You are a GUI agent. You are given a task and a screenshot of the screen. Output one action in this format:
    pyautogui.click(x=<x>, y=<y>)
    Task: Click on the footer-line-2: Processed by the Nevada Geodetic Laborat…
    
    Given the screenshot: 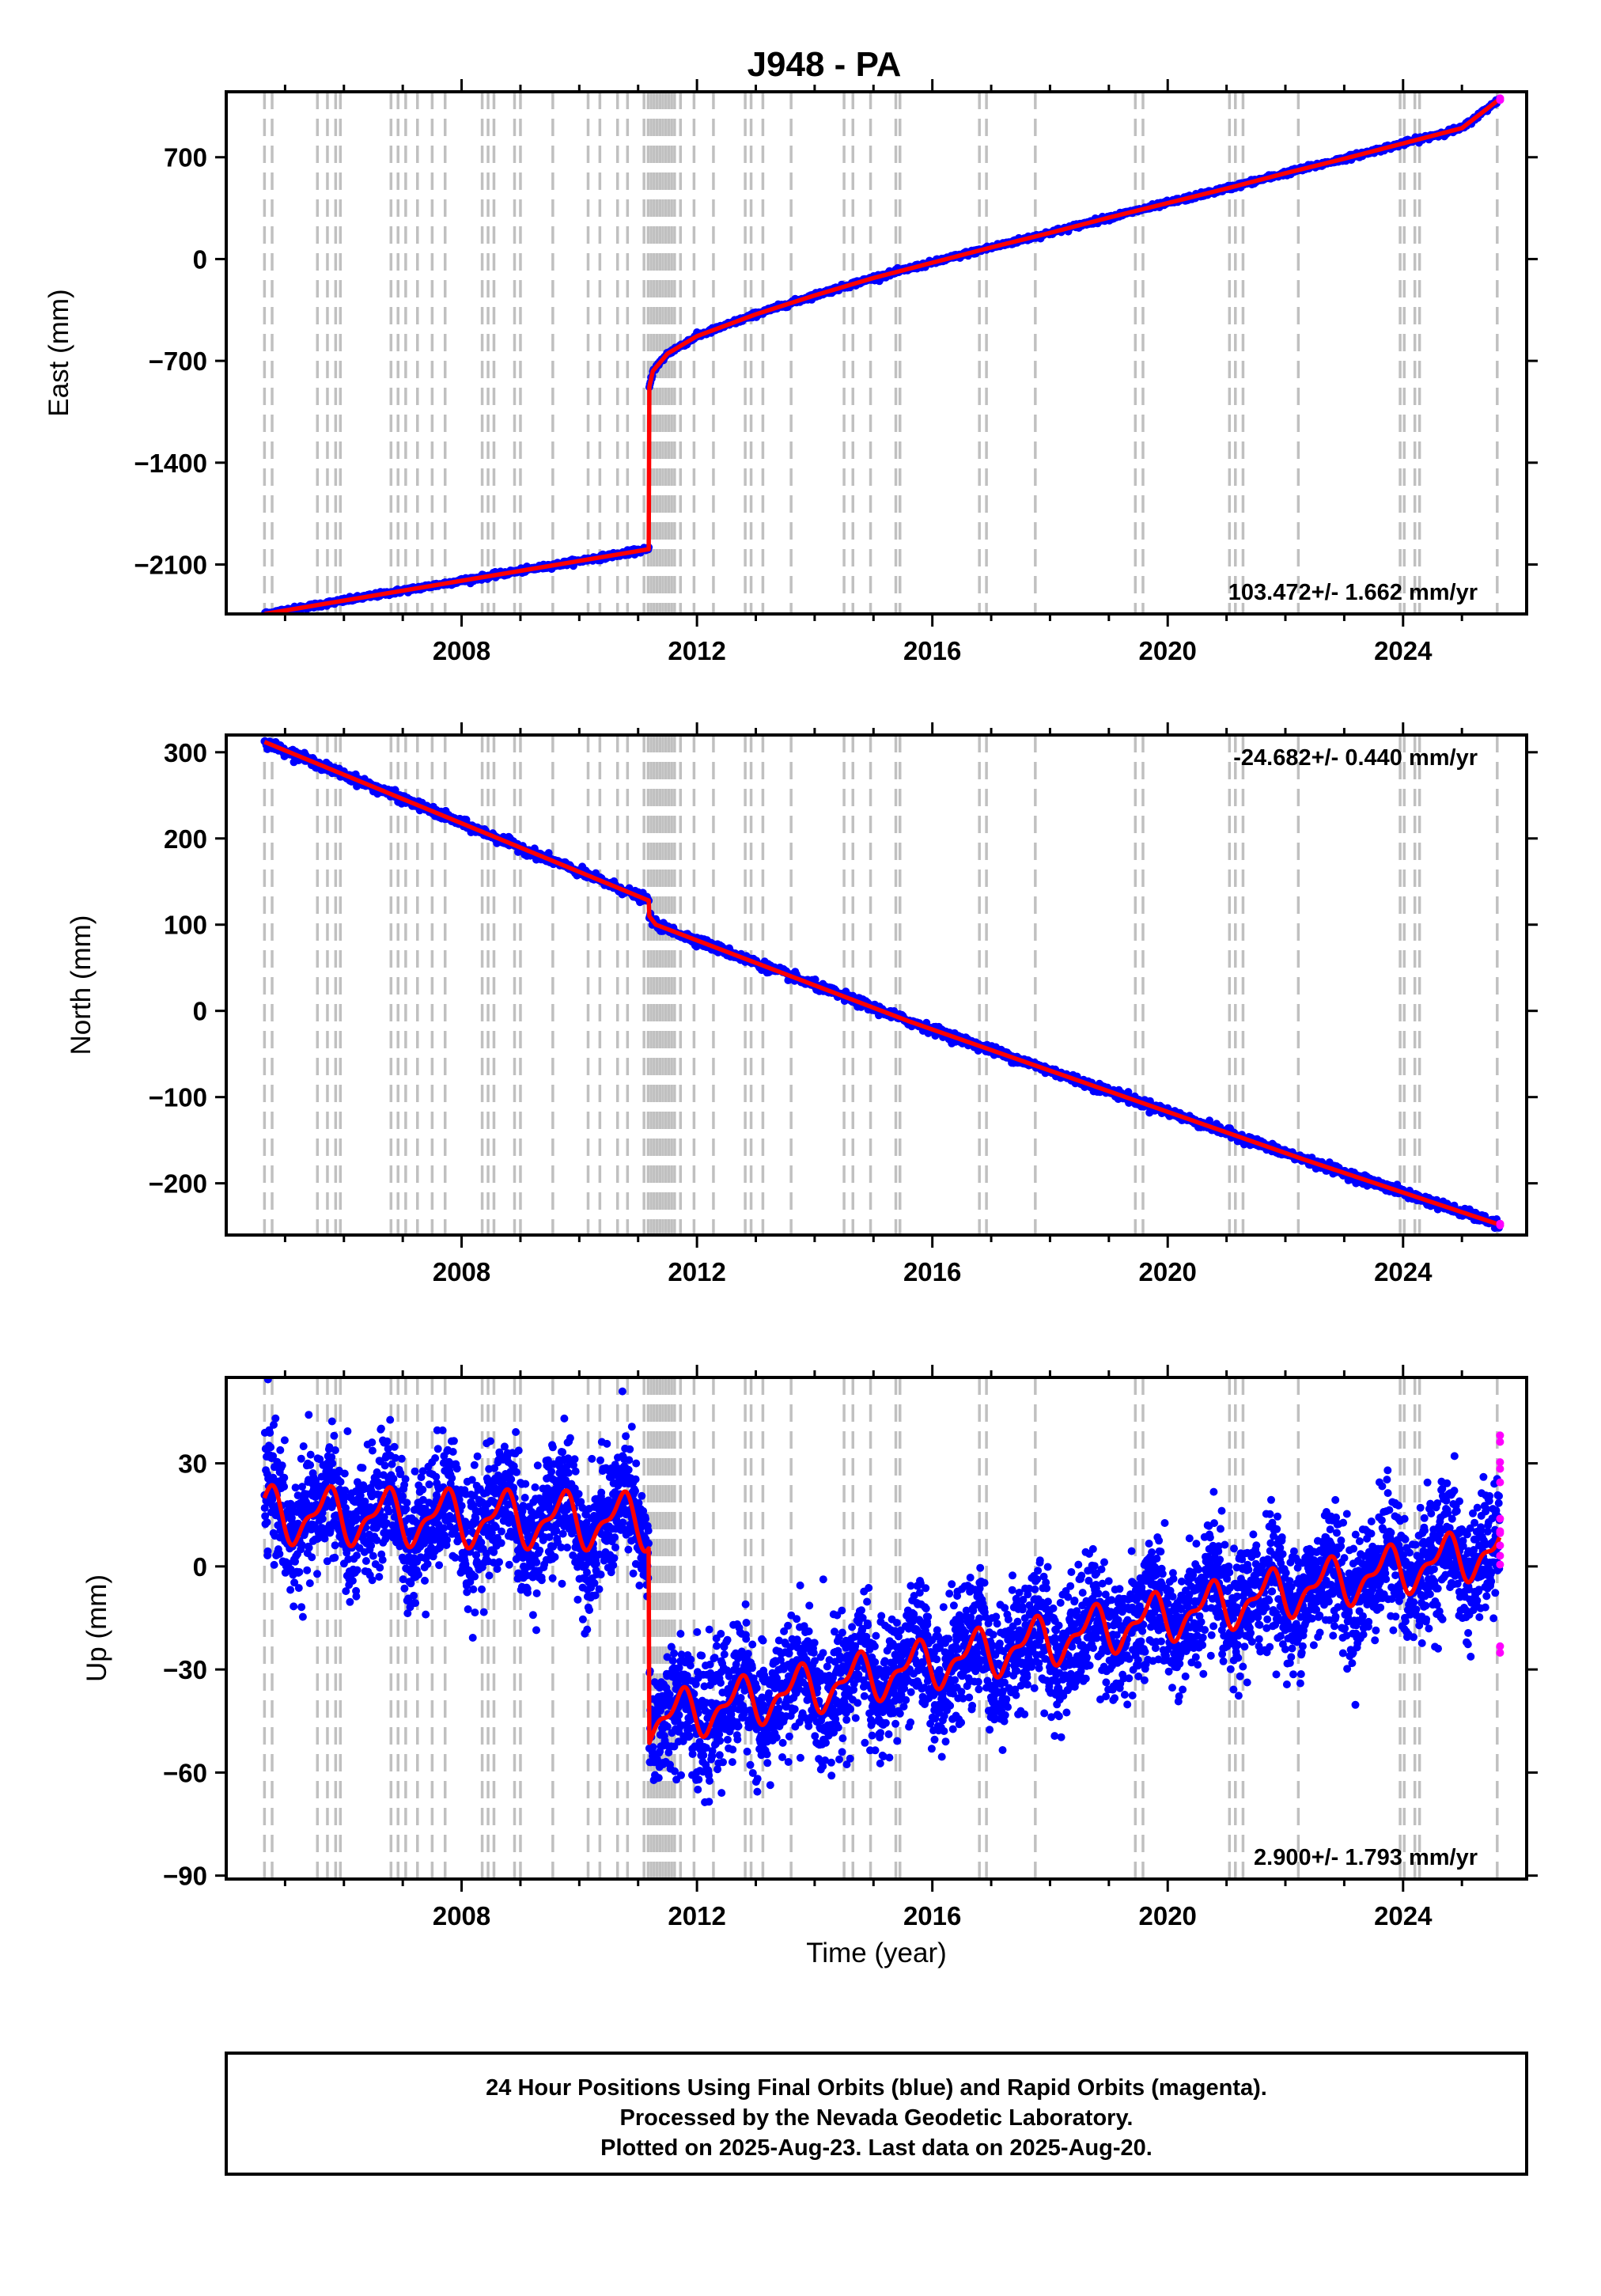 What is the action you would take?
    pyautogui.click(x=877, y=2118)
    